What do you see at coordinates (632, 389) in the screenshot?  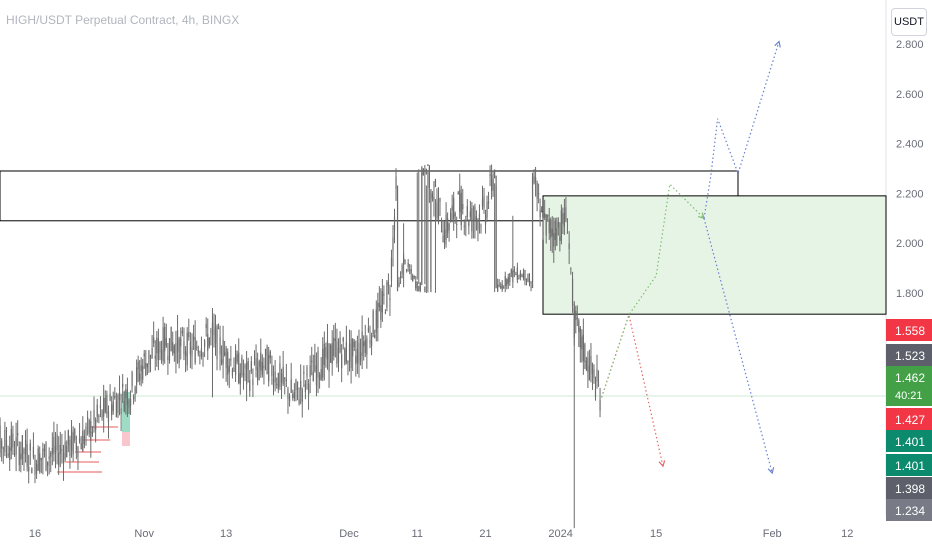 I see `projection-bear-short` at bounding box center [632, 389].